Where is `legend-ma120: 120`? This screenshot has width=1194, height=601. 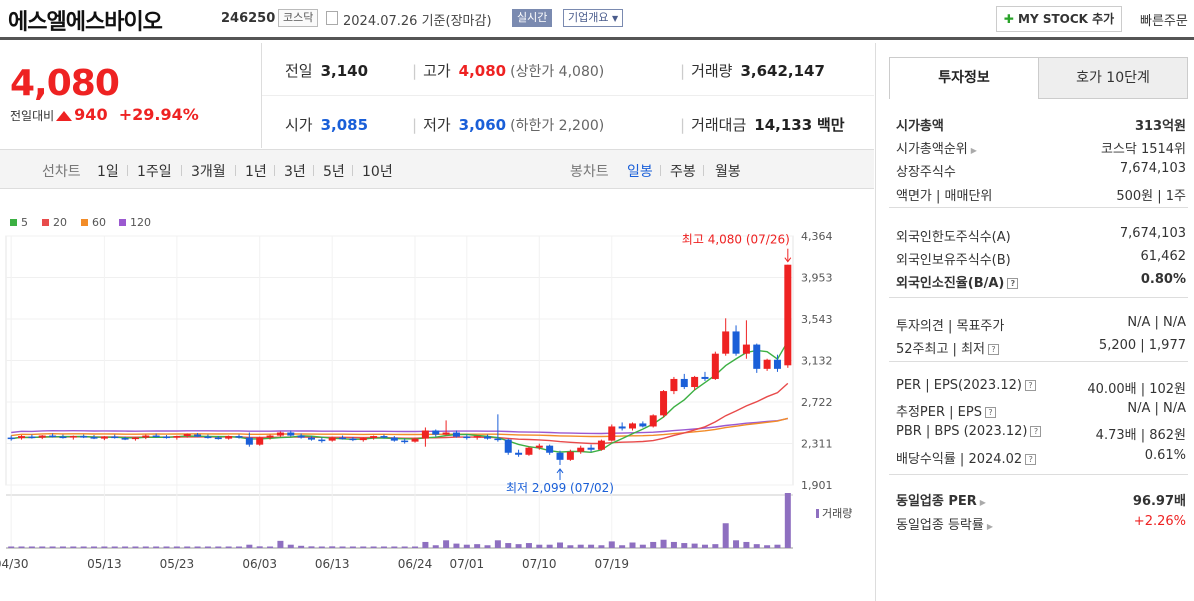 legend-ma120: 120 is located at coordinates (135, 222).